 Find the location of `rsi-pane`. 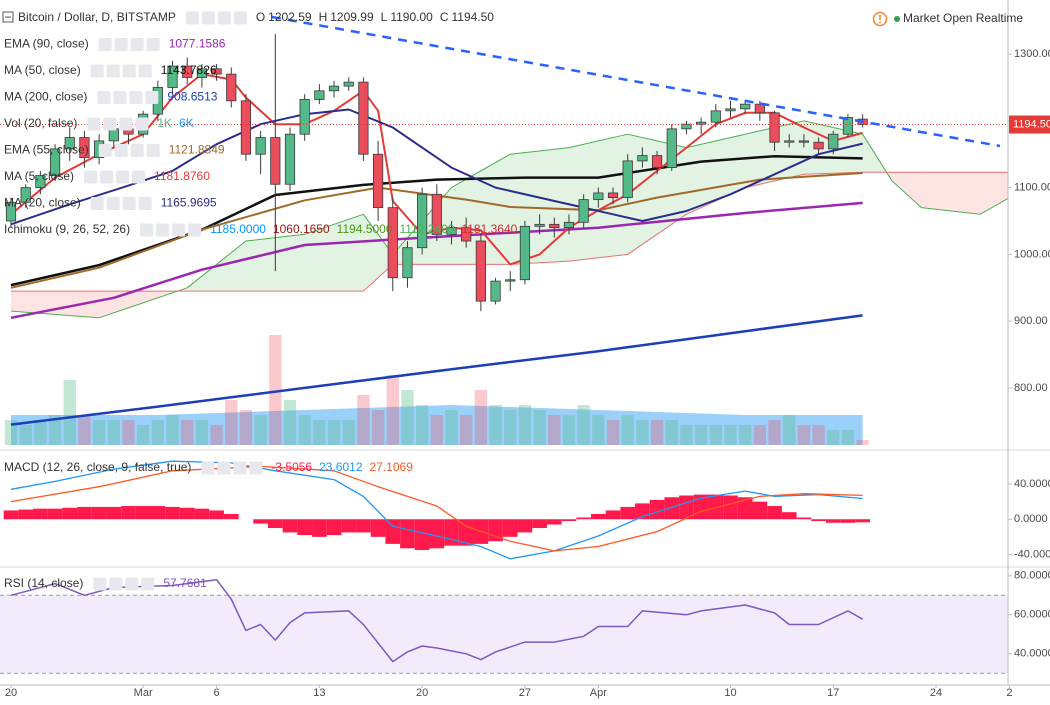

rsi-pane is located at coordinates (504, 626).